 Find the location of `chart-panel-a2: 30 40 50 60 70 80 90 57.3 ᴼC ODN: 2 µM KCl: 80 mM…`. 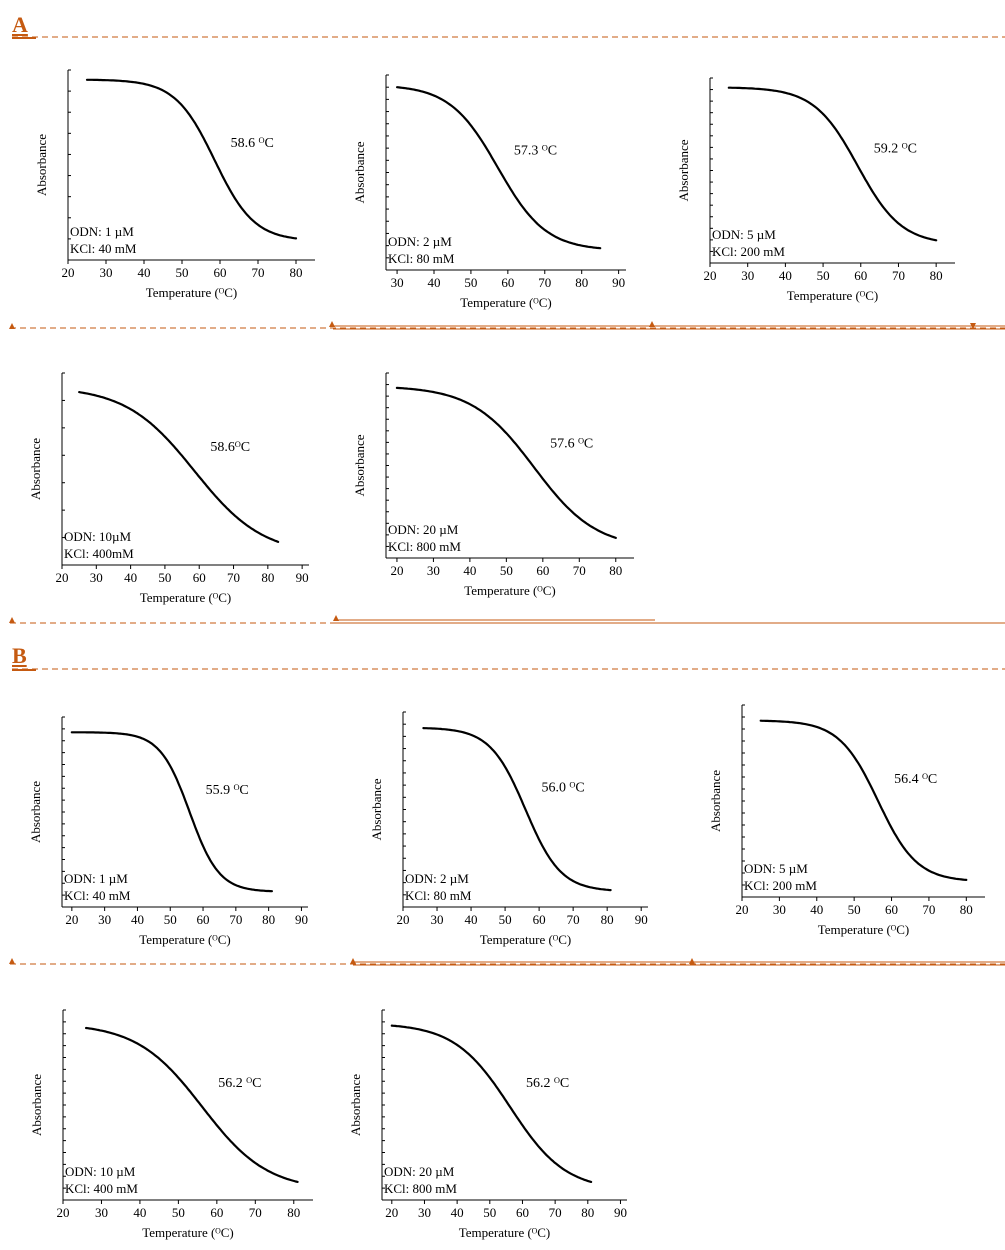

chart-panel-a2: 30 40 50 60 70 80 90 57.3 ᴼC ODN: 2 µM KCl: 80 mM… is located at coordinates (495, 195).